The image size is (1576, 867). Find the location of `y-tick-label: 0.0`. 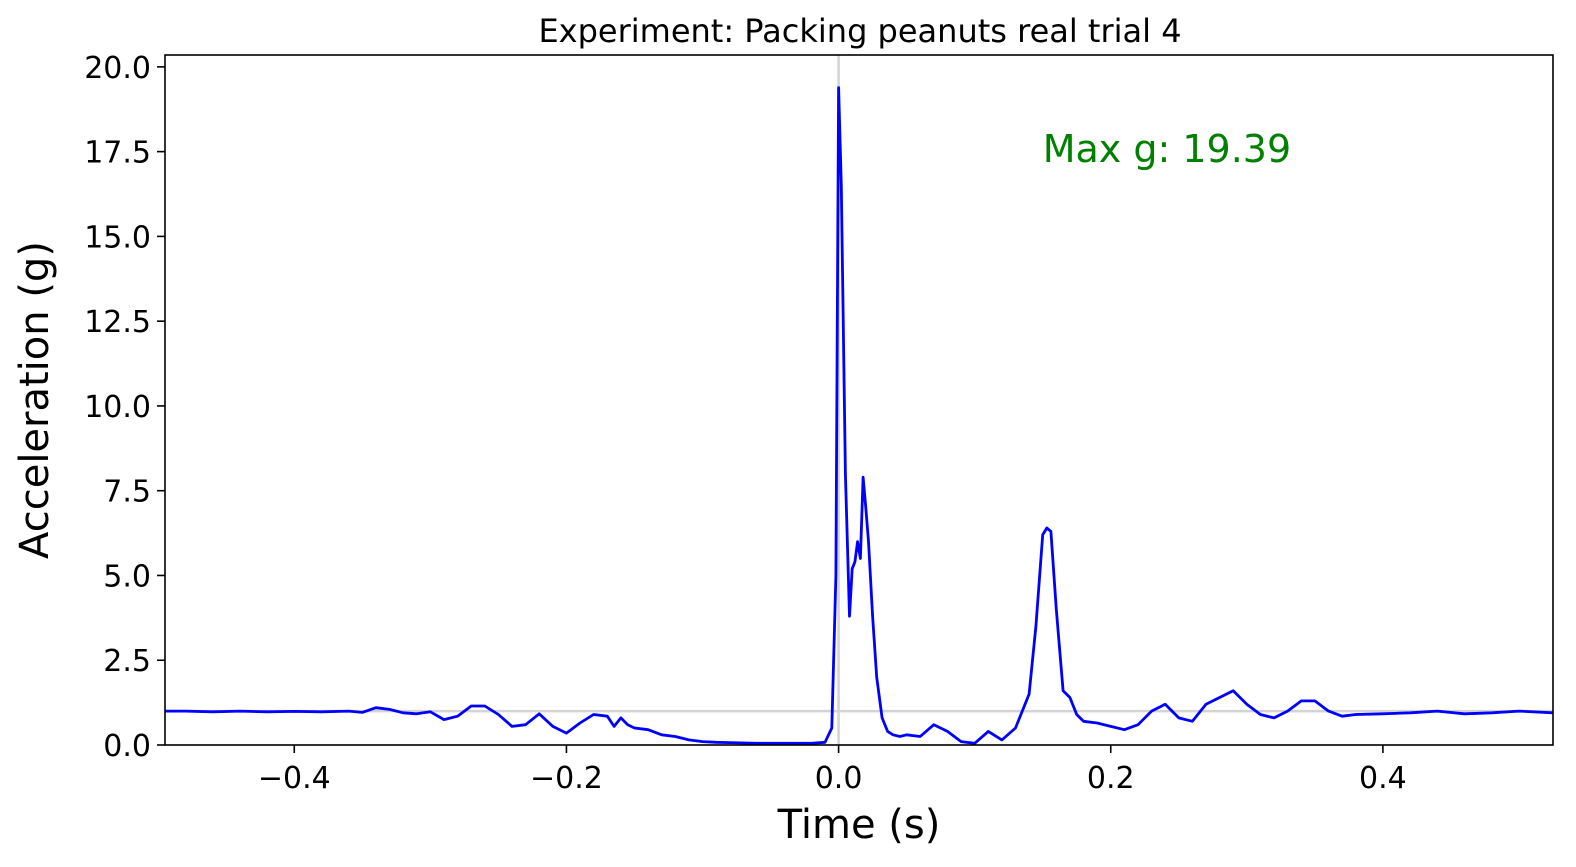

y-tick-label: 0.0 is located at coordinates (127, 746).